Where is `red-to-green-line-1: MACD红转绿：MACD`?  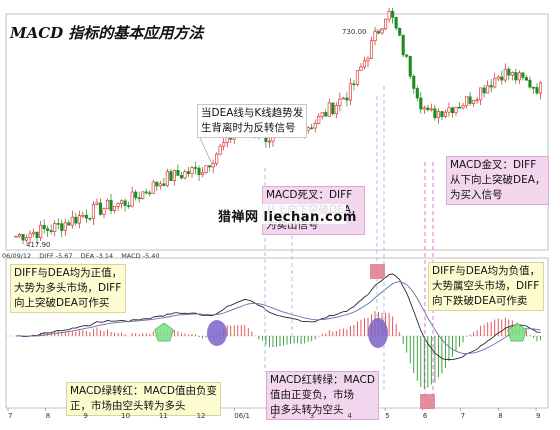
red-to-green-line-1: MACD红转绿：MACD is located at coordinates (322, 380).